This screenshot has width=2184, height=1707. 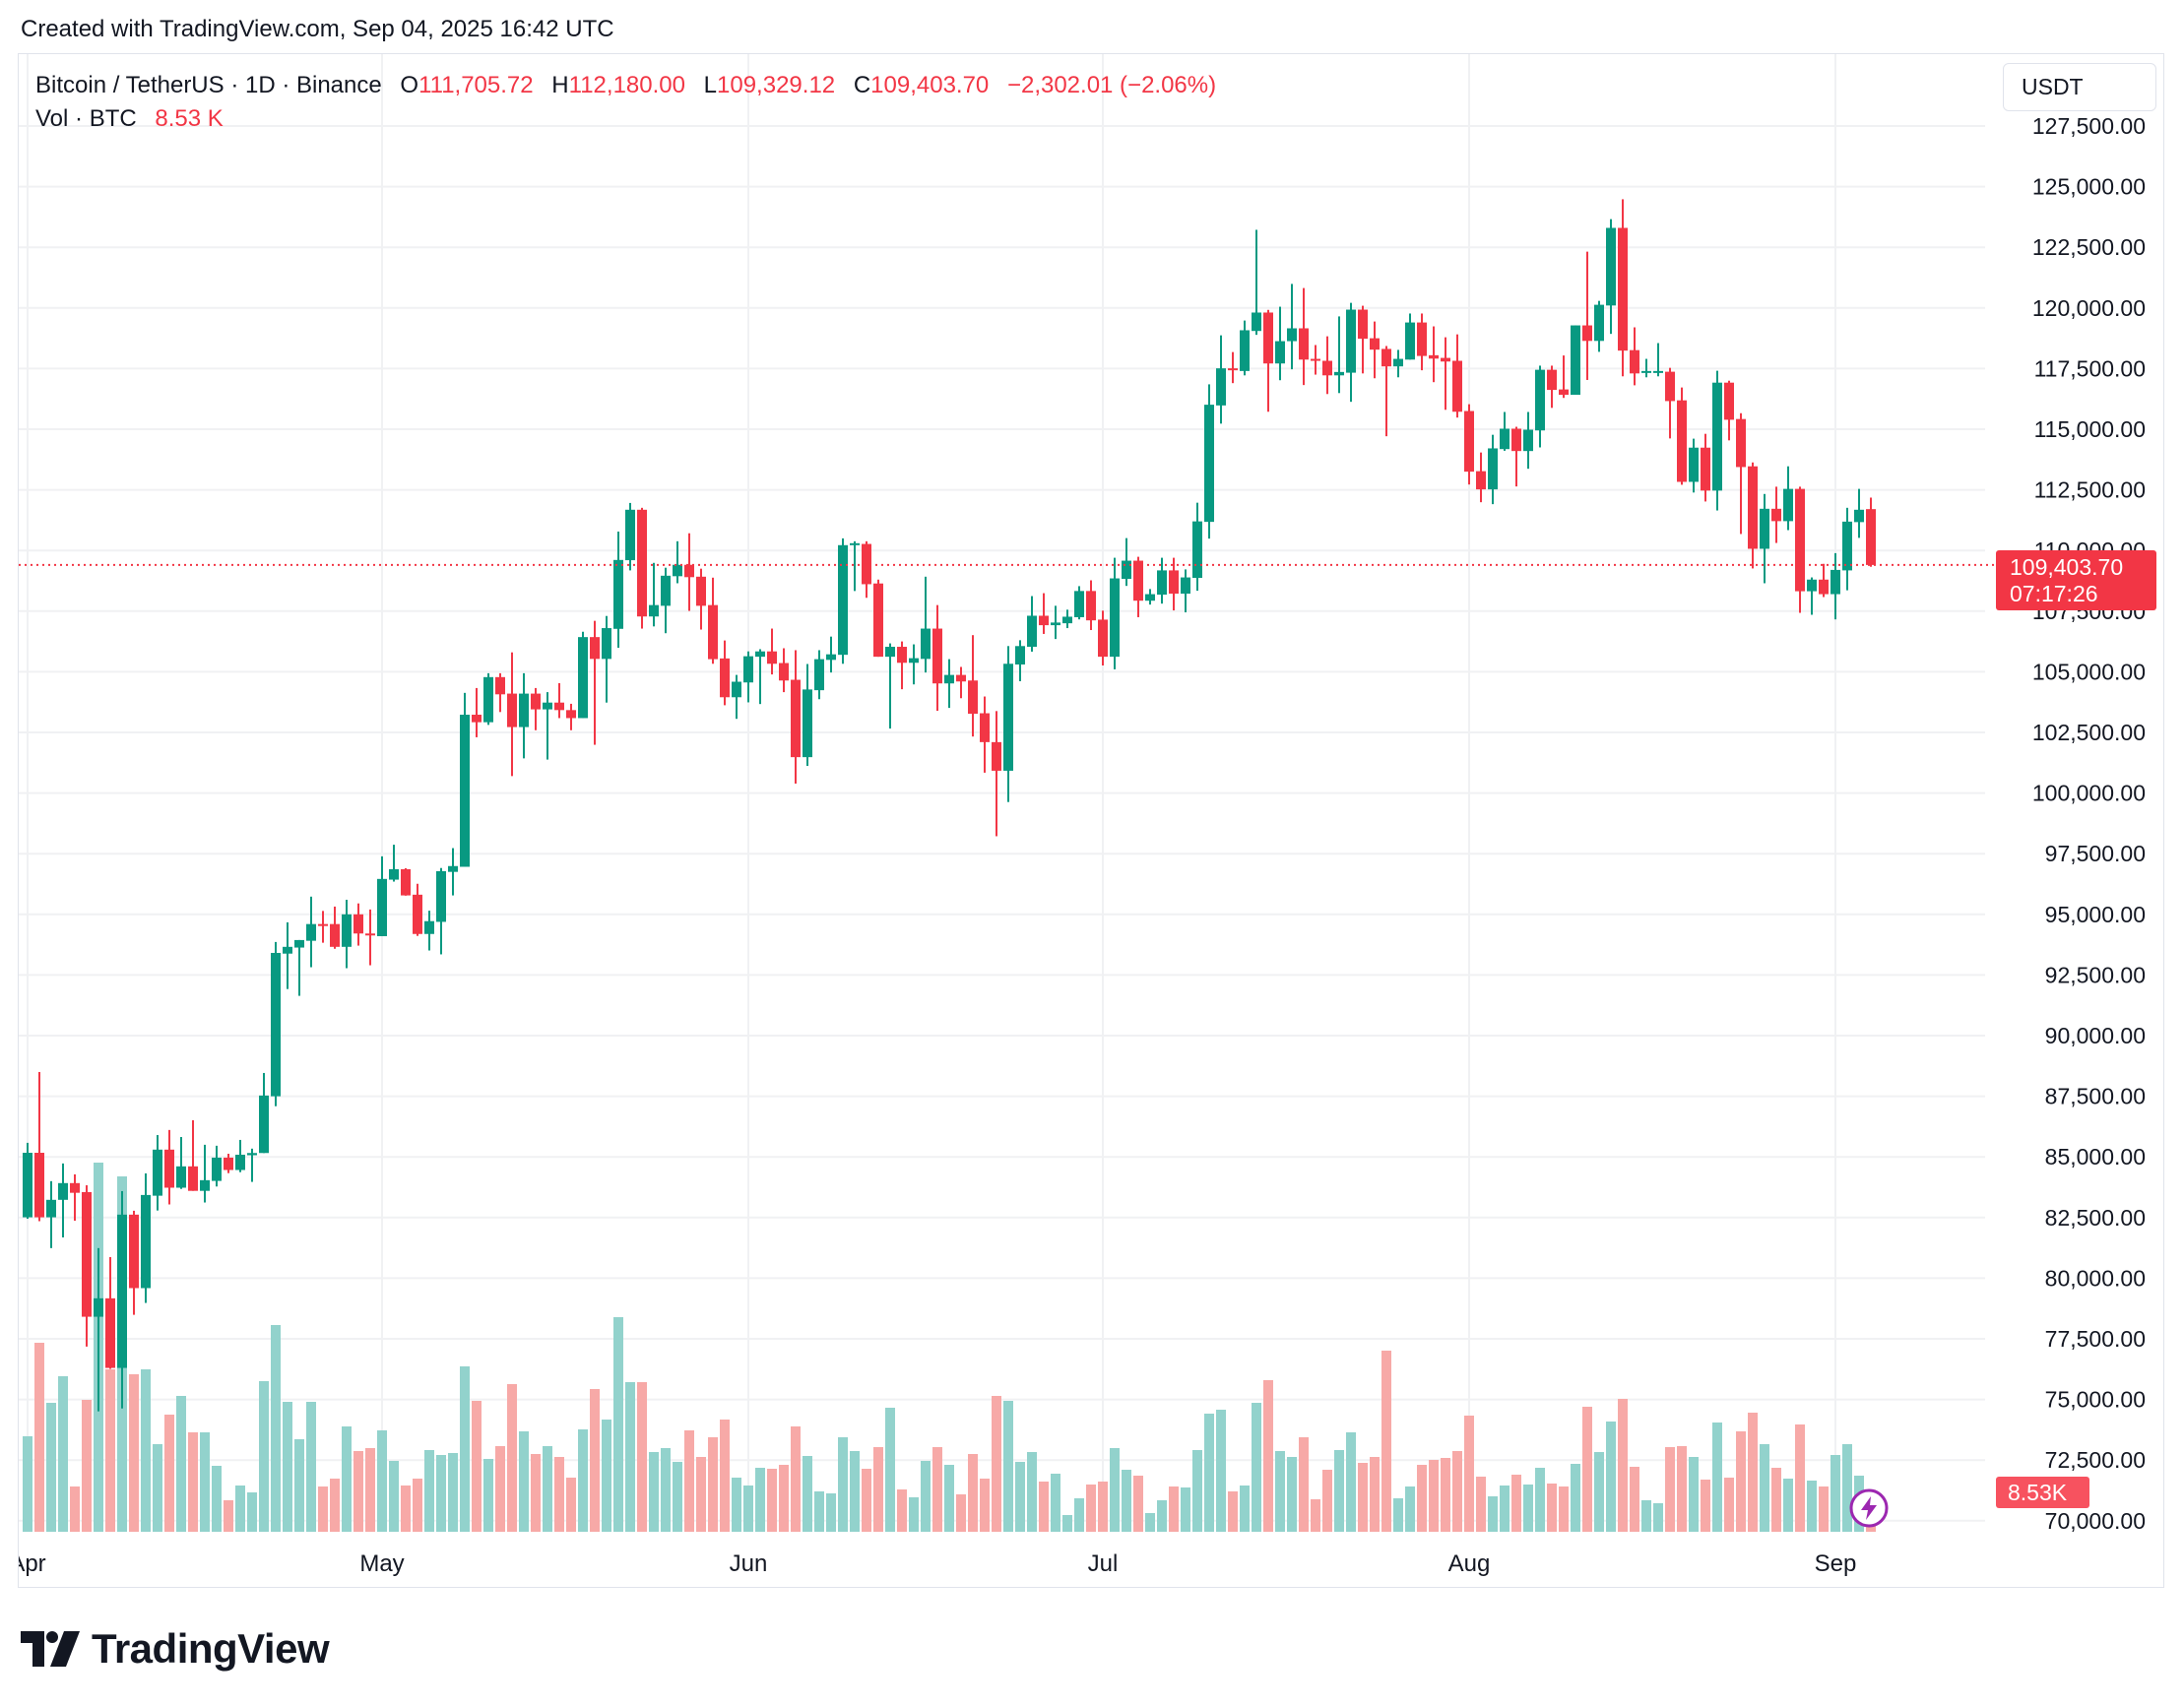 What do you see at coordinates (175, 1649) in the screenshot?
I see `tradingview-logo: TradingView` at bounding box center [175, 1649].